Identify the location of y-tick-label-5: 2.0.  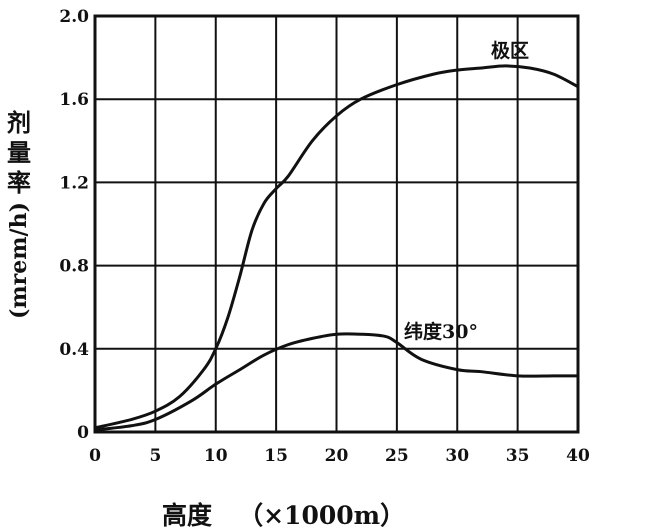
(74, 17).